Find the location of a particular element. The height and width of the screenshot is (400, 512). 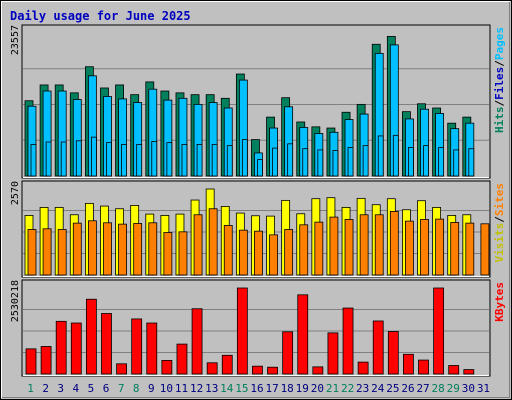

x-label-day-27: 27 is located at coordinates (422, 388).